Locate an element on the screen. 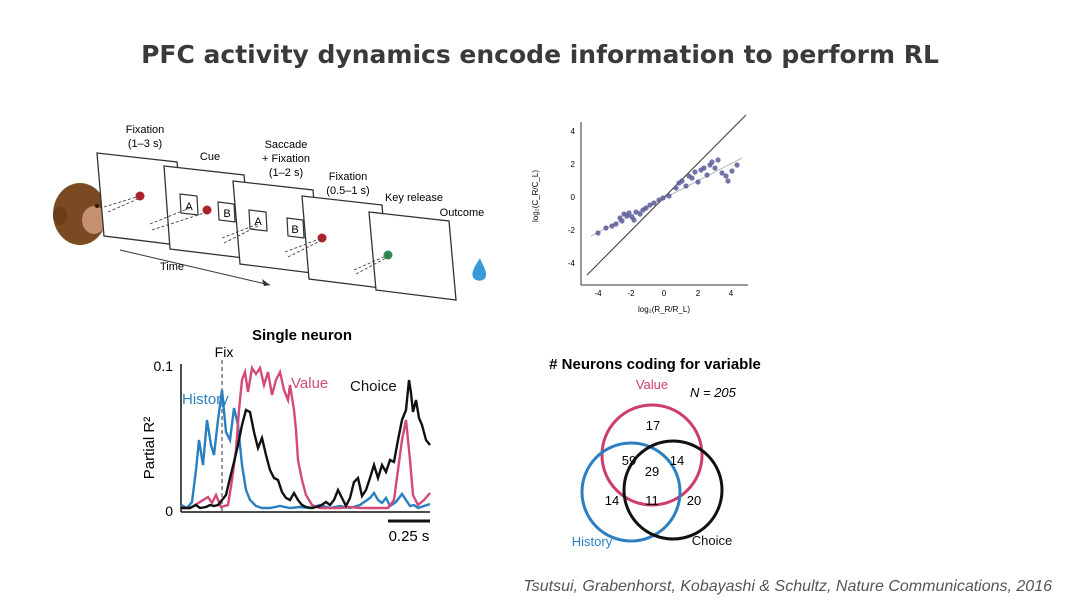  venn-label-history: History is located at coordinates (592, 541).